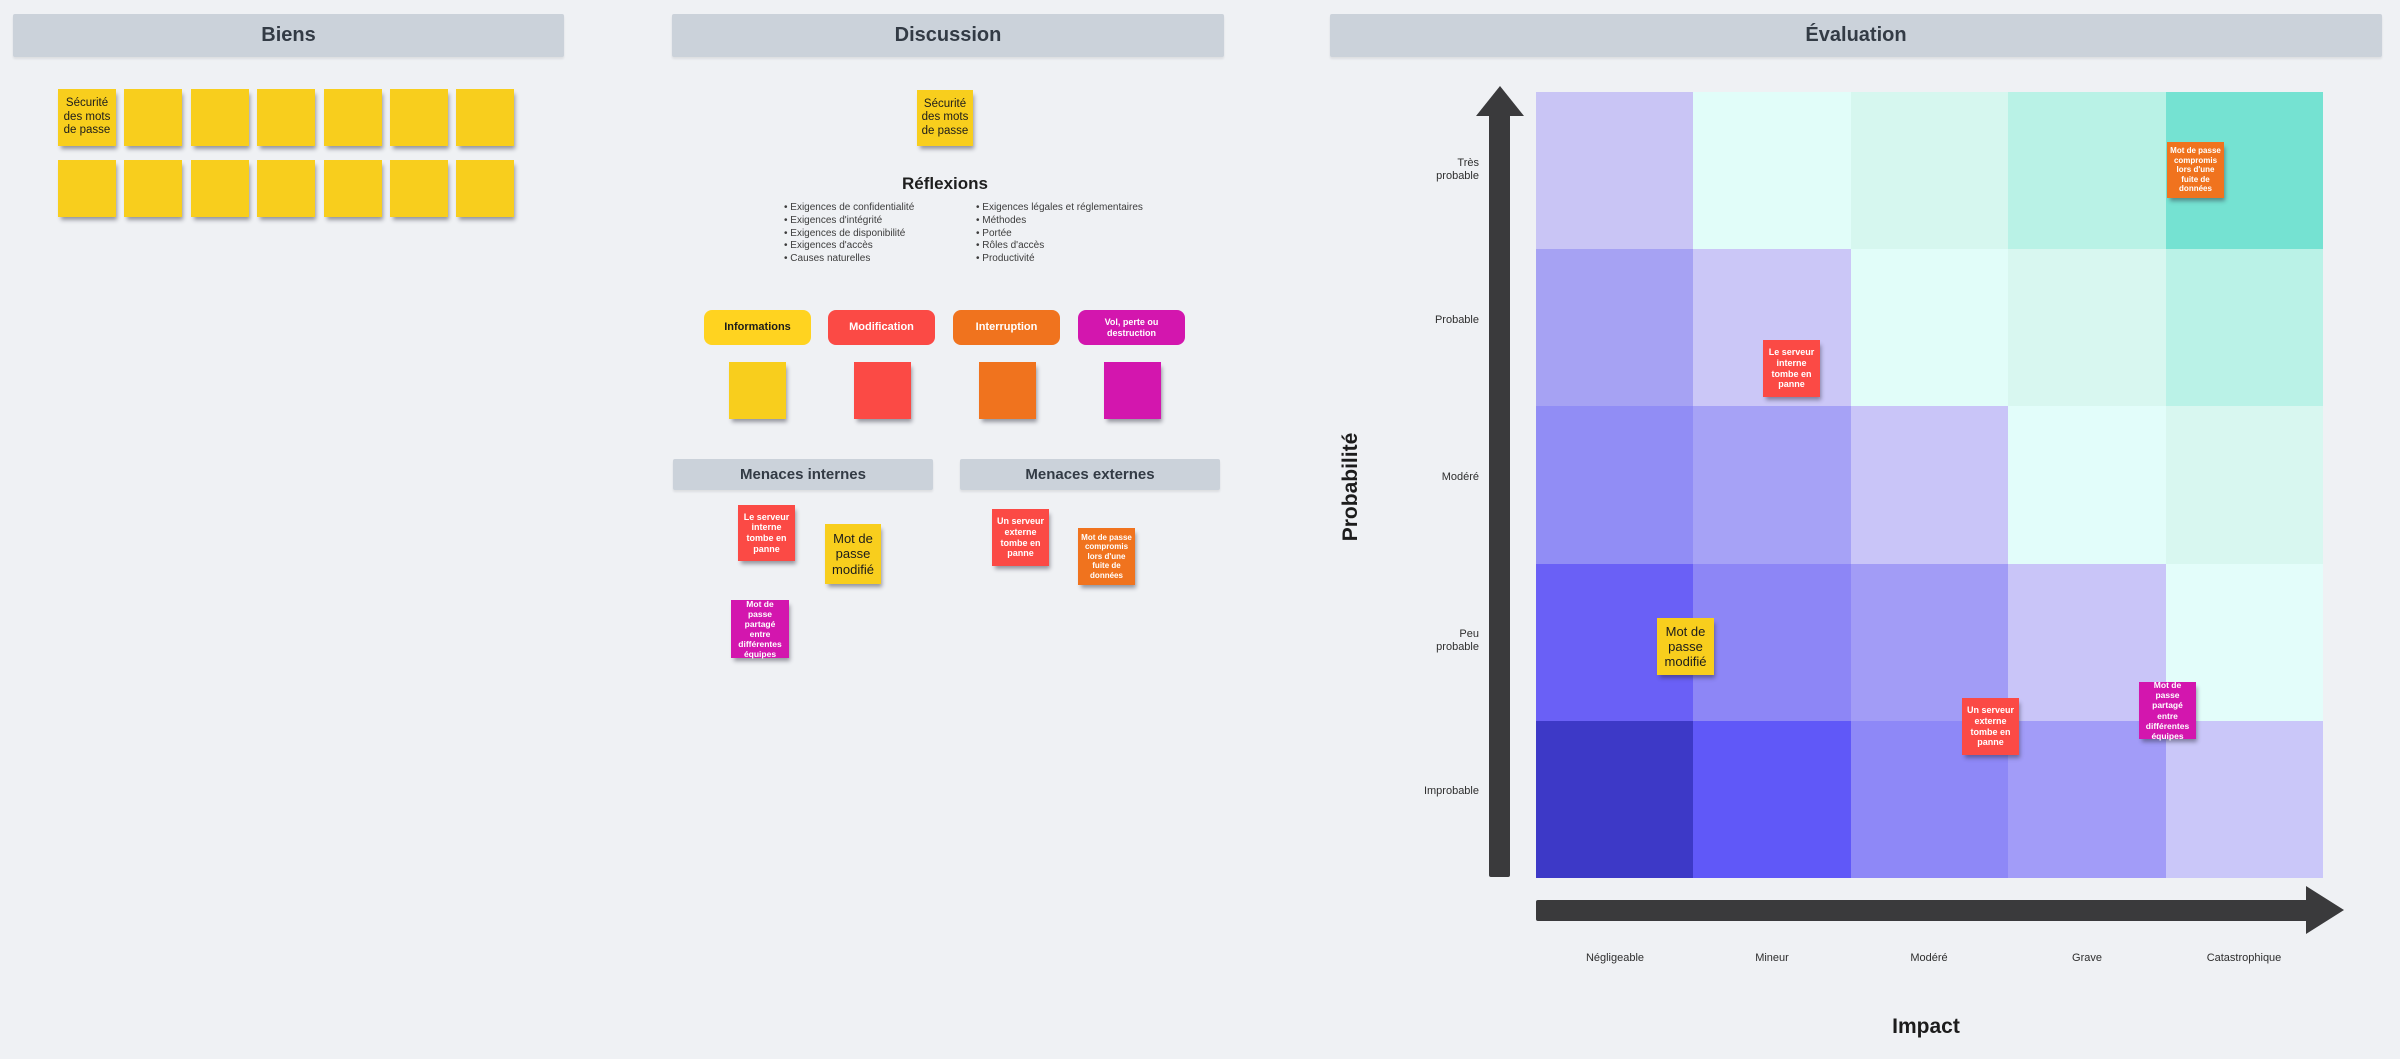 This screenshot has width=2400, height=1059. Describe the element at coordinates (828, 246) in the screenshot. I see `reflexion-item: • Exigences d'accès` at that location.